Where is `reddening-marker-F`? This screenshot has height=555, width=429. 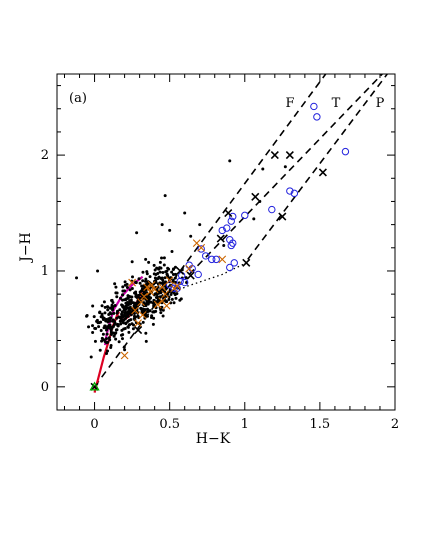
reddening-marker-F is located at coordinates (228, 213).